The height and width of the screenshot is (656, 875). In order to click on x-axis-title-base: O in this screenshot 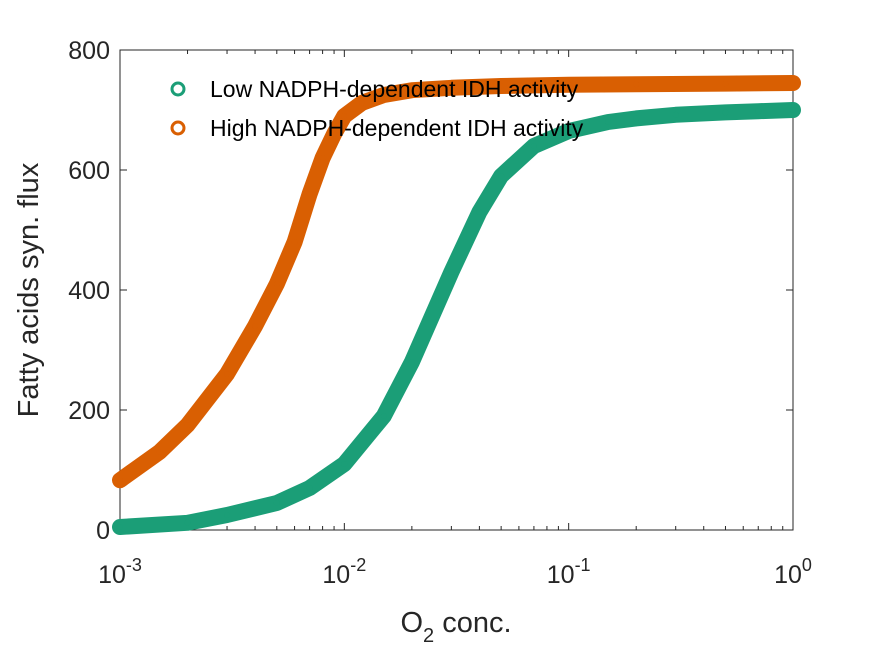, I will do `click(411, 623)`.